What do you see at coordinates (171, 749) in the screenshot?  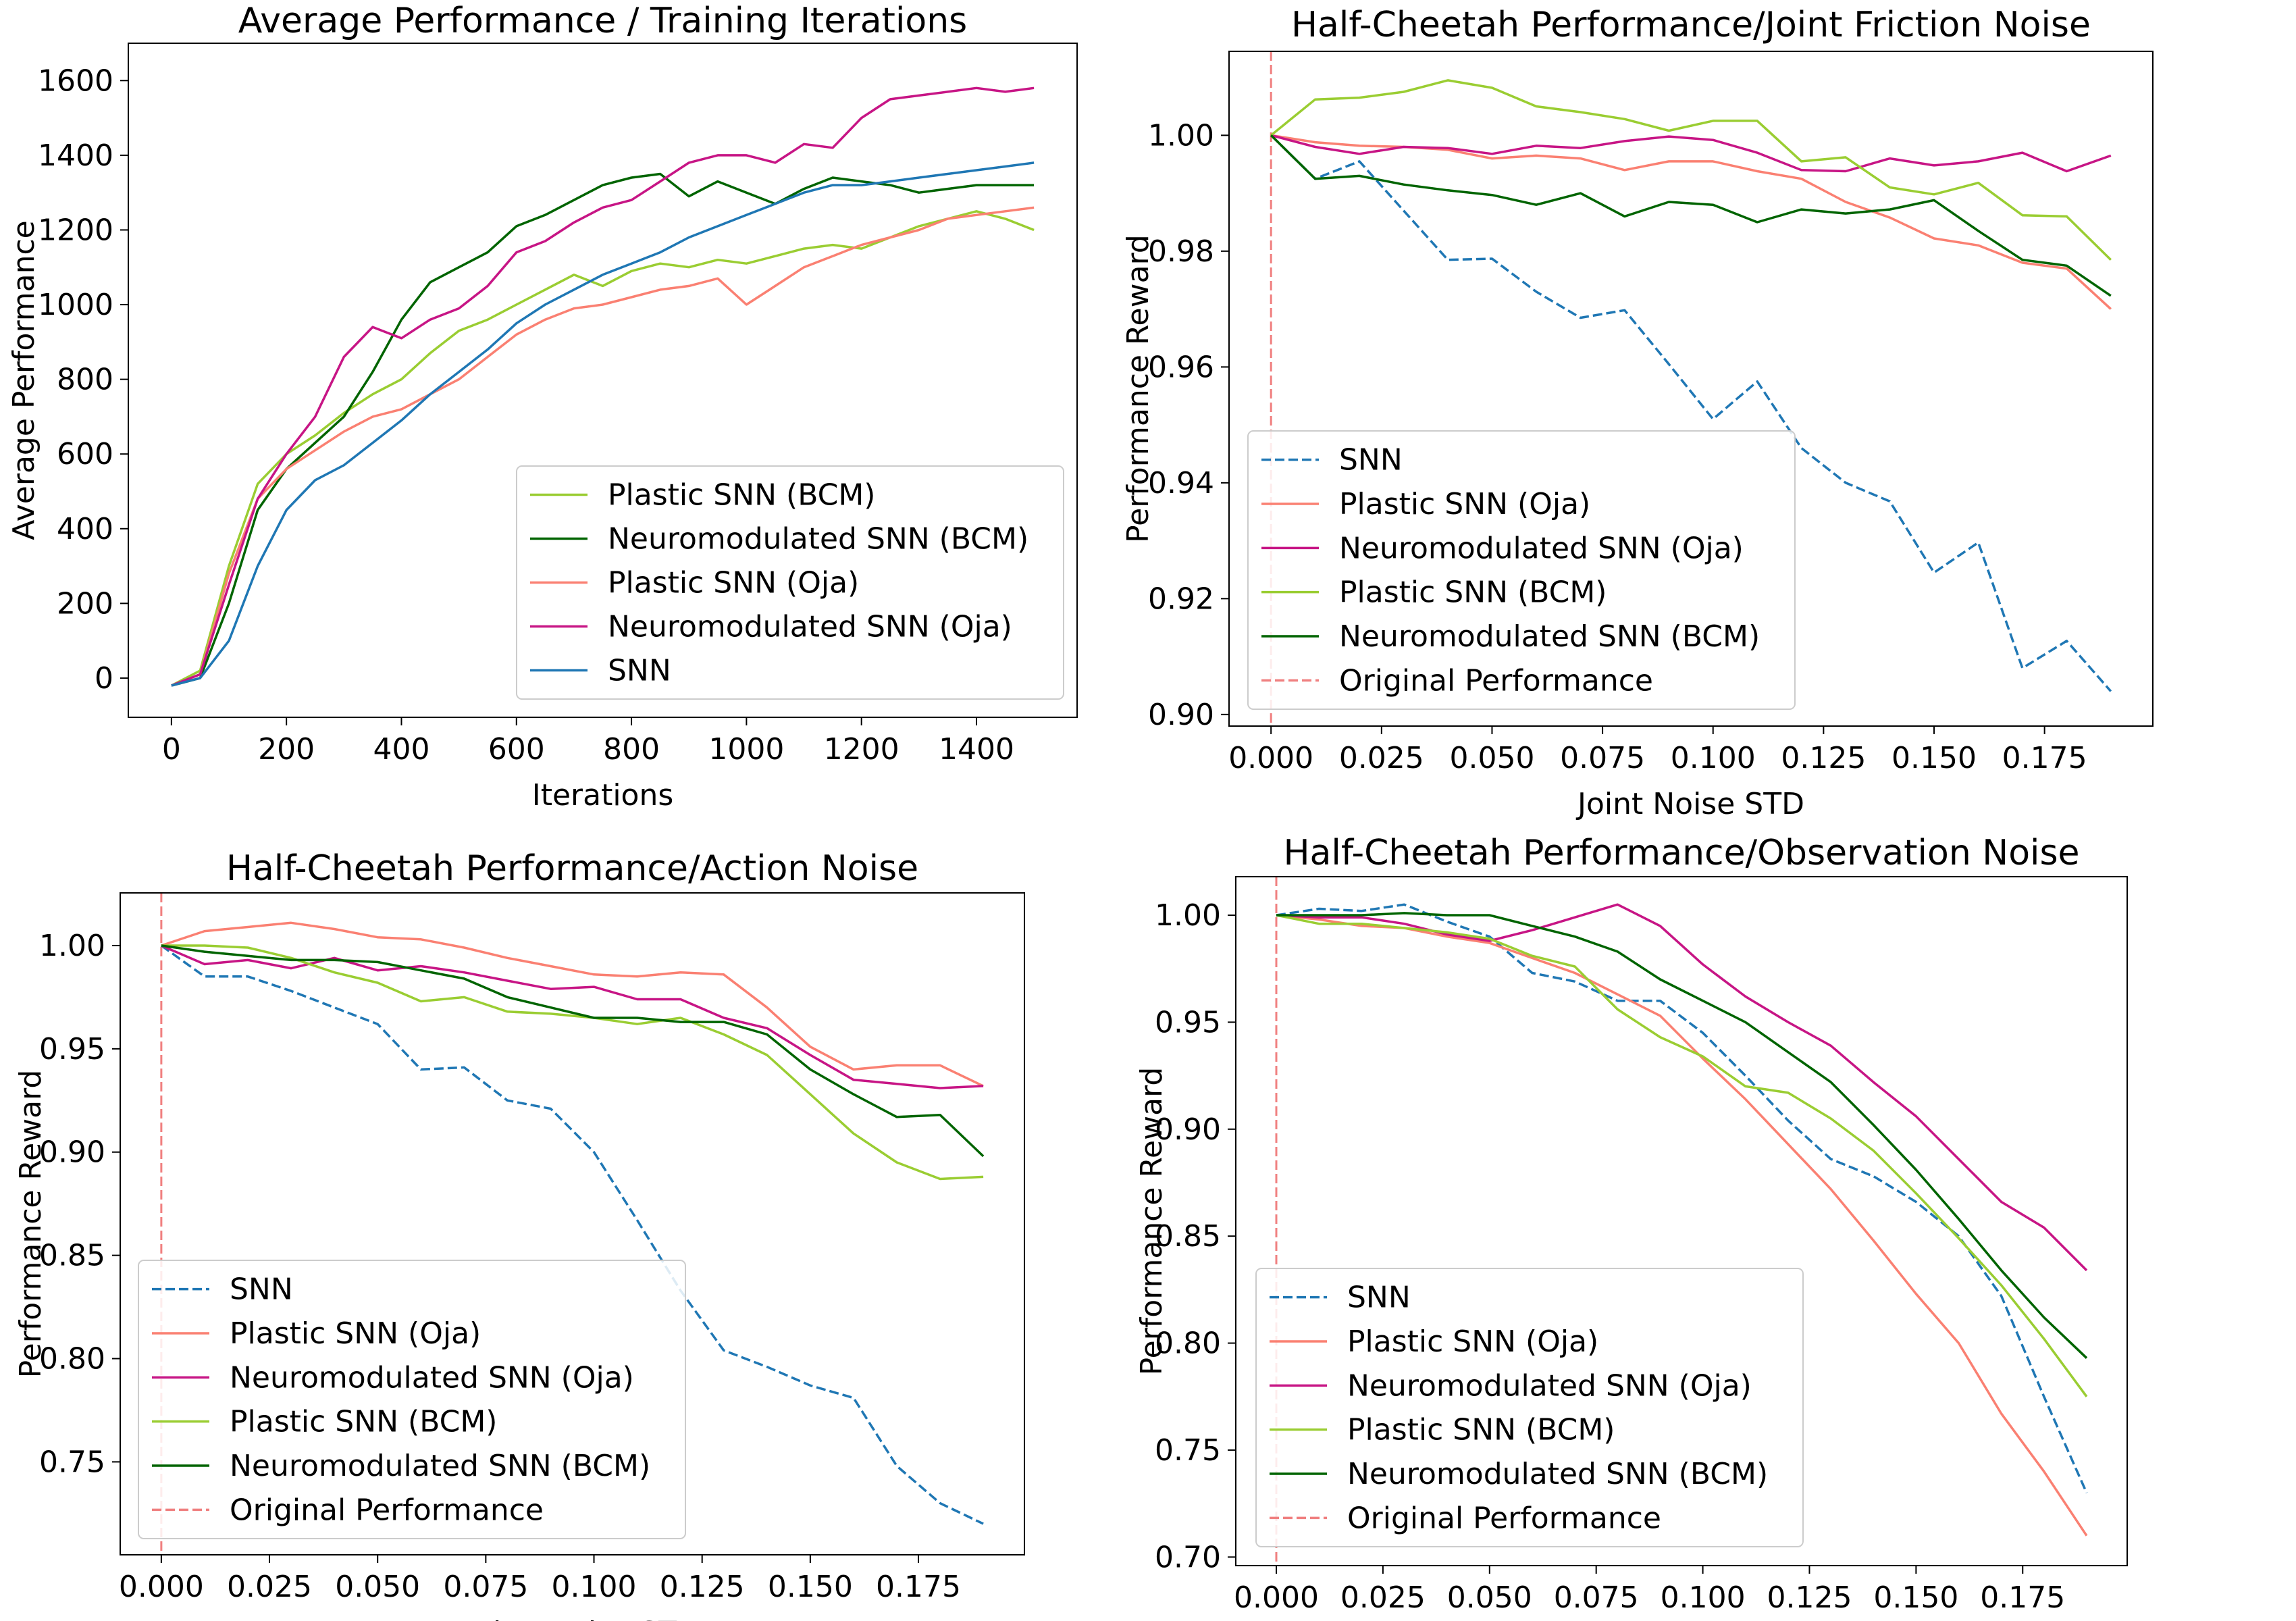 I see `x-tick-label: 0` at bounding box center [171, 749].